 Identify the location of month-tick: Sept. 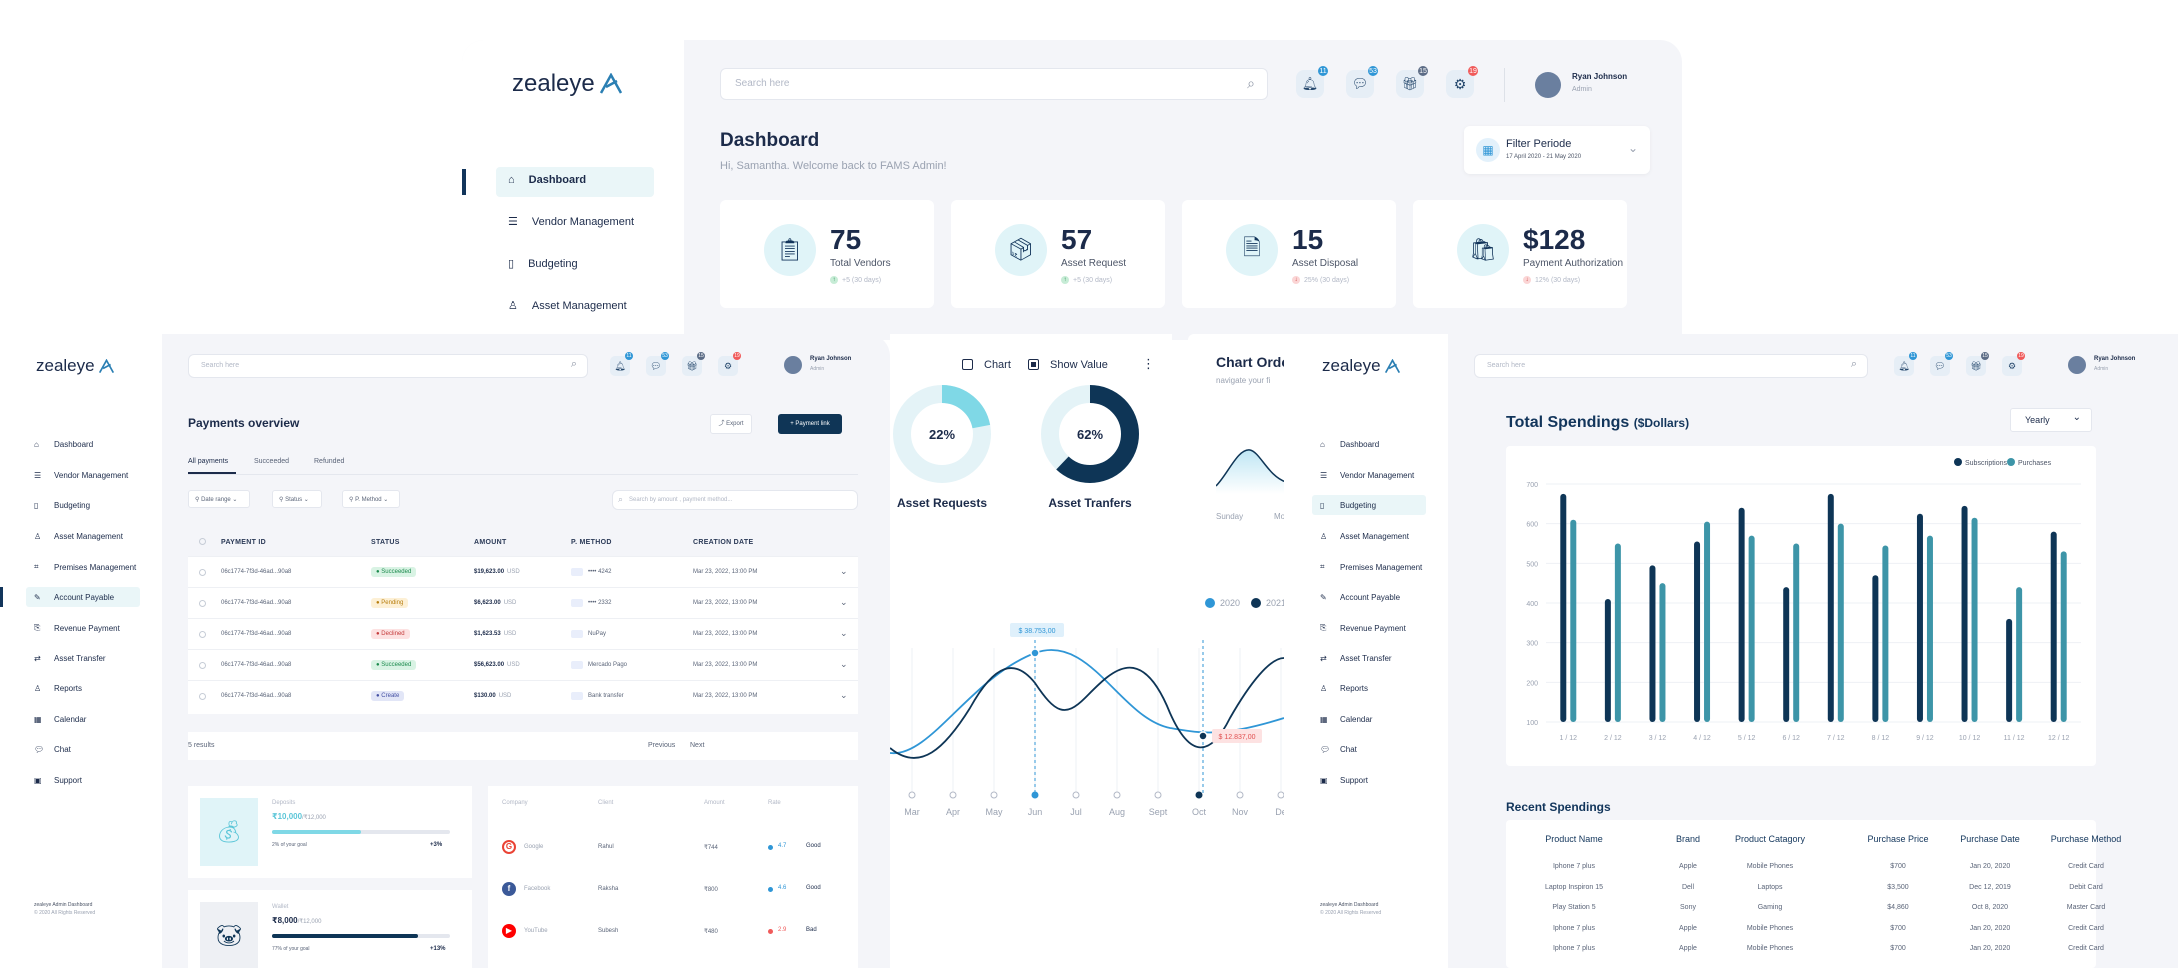
(1158, 812).